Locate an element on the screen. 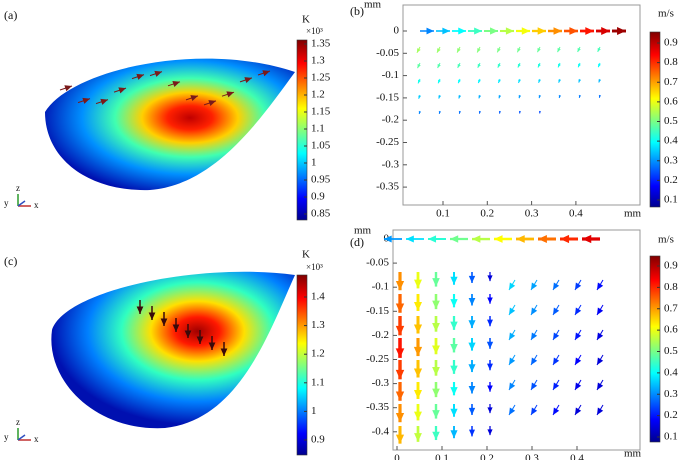 The height and width of the screenshot is (460, 681). y-tick-label: -0.2 is located at coordinates (380, 335).